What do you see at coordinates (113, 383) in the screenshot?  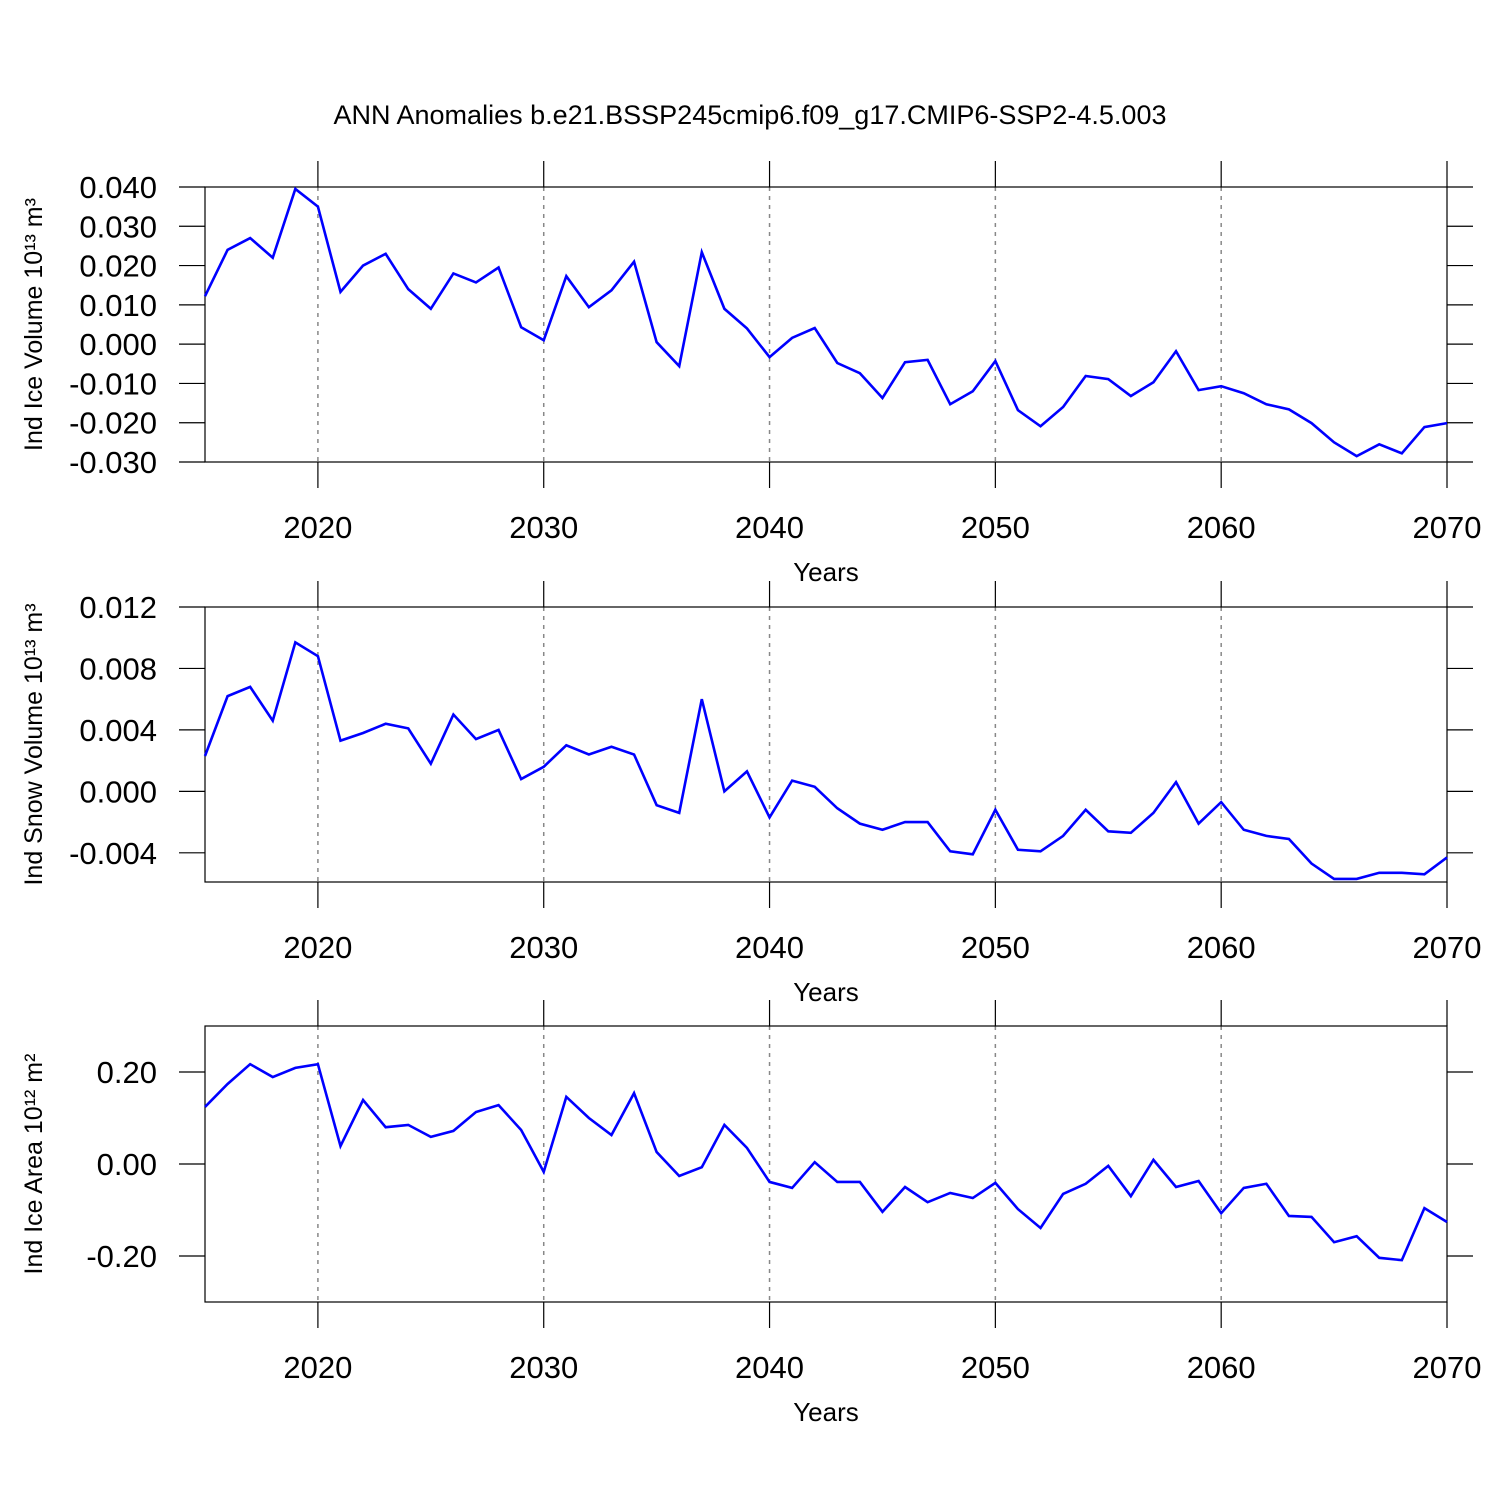 I see `y-tick-label: -0.010` at bounding box center [113, 383].